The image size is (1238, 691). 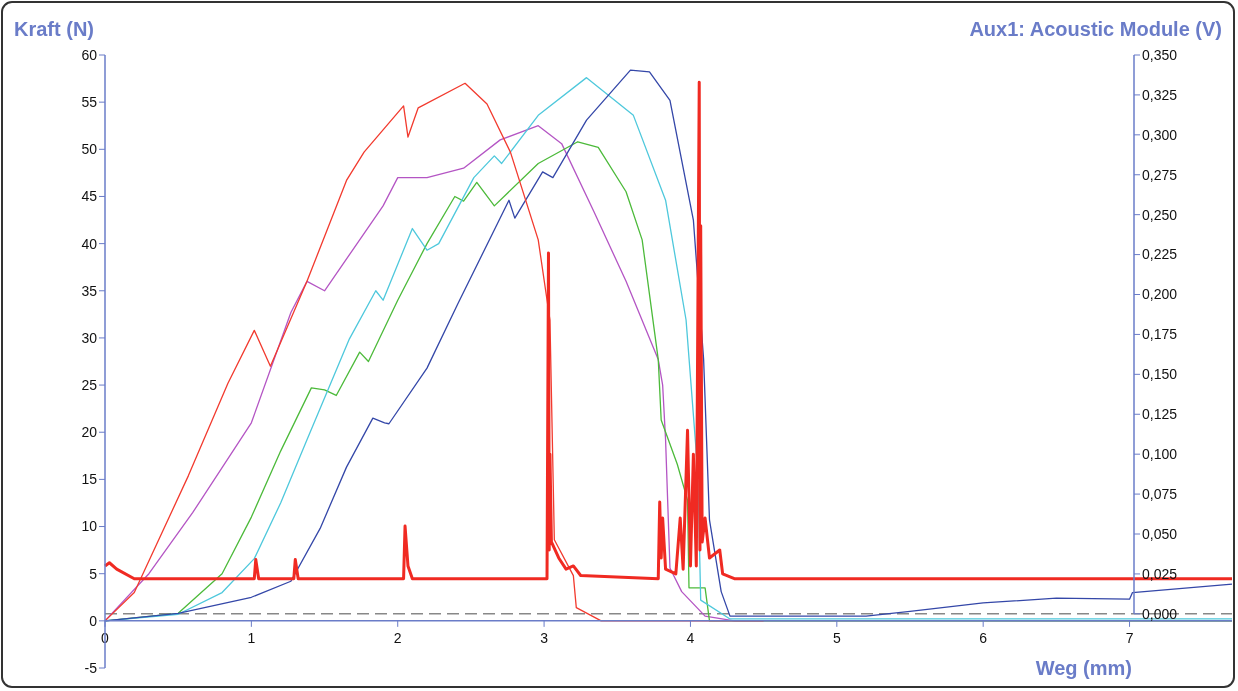 I want to click on x-tick-label: 1, so click(x=251, y=637).